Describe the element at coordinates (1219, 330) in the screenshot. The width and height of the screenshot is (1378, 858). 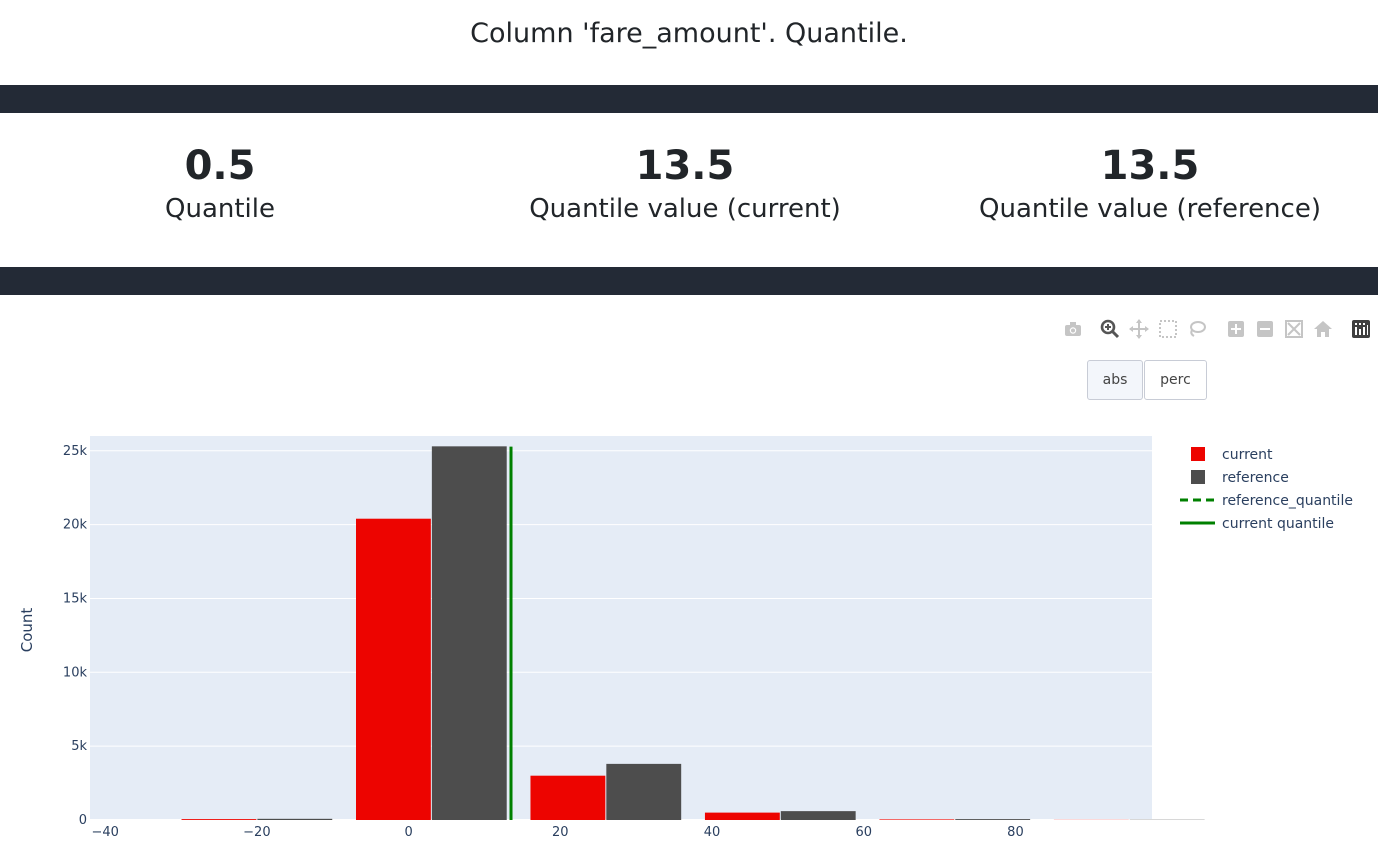
I see `chart-modebar` at that location.